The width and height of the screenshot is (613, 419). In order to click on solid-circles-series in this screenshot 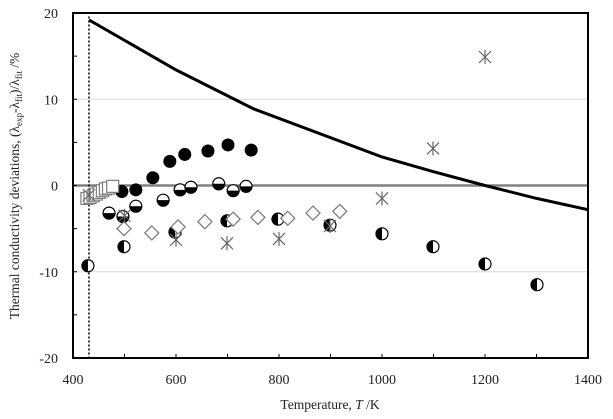, I will do `click(186, 168)`.